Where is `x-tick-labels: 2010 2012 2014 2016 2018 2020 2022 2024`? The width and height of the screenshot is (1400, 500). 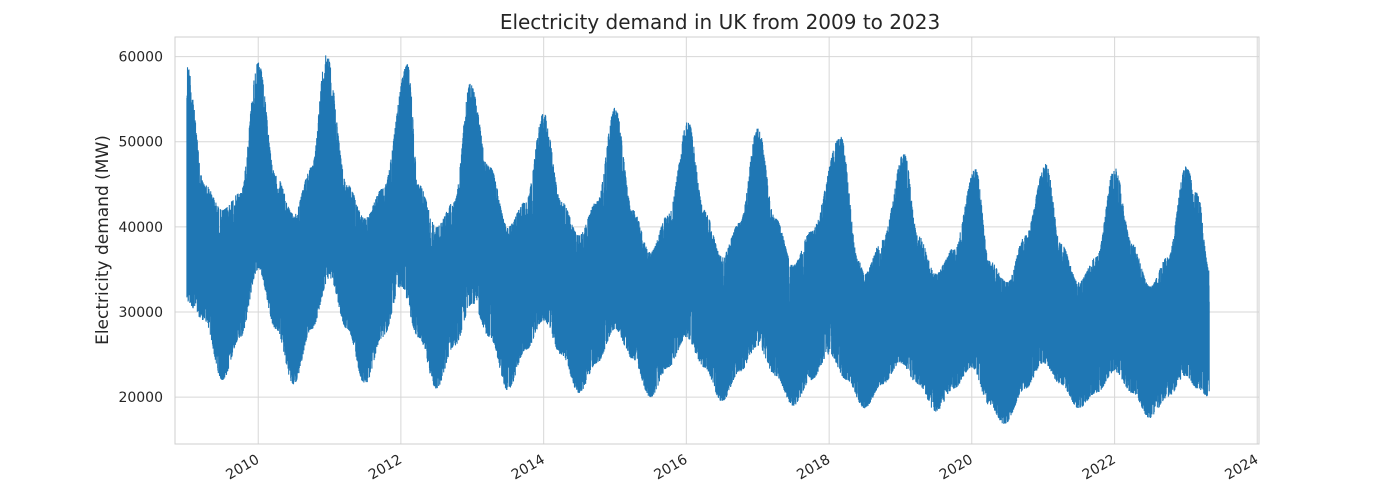 x-tick-labels: 2010 2012 2014 2016 2018 2020 2022 2024 is located at coordinates (742, 468).